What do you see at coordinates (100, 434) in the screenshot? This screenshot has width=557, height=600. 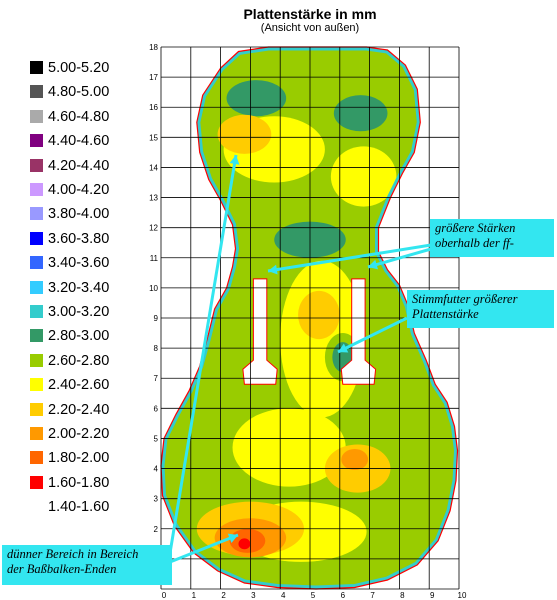 I see `legend-entry: 2.00-2.20` at bounding box center [100, 434].